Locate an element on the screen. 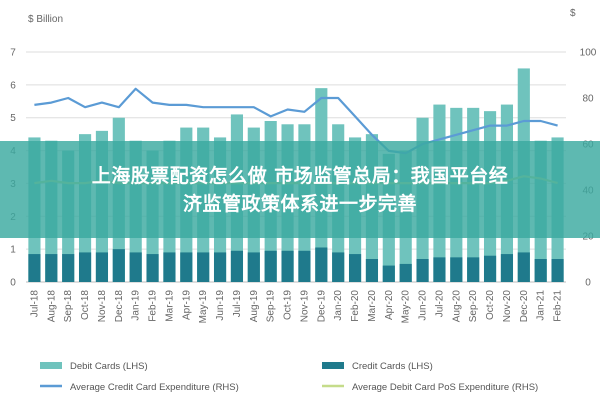 Image resolution: width=600 pixels, height=400 pixels. legend-label-avg-credit-expenditure: Average Credit Card Expenditure (RHS) is located at coordinates (154, 387).